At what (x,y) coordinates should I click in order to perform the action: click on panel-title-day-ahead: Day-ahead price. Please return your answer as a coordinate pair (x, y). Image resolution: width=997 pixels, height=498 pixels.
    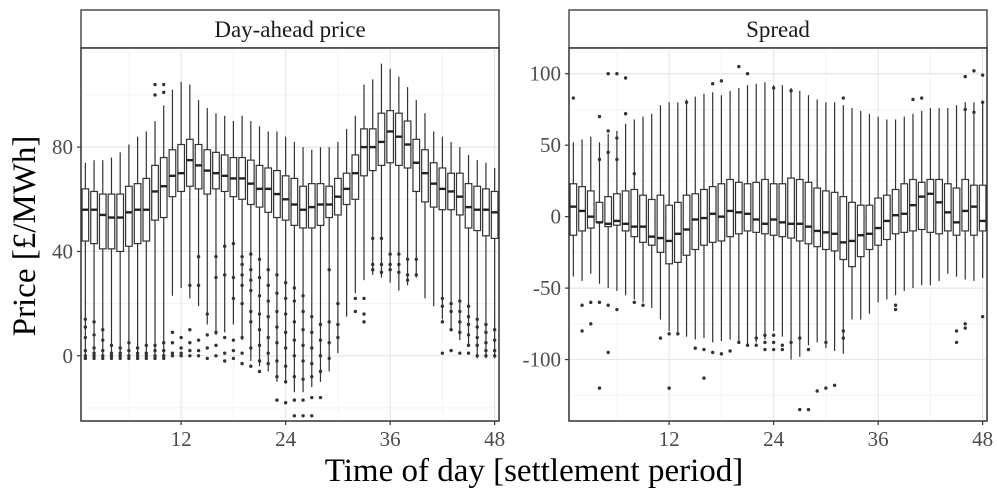
    Looking at the image, I should click on (289, 29).